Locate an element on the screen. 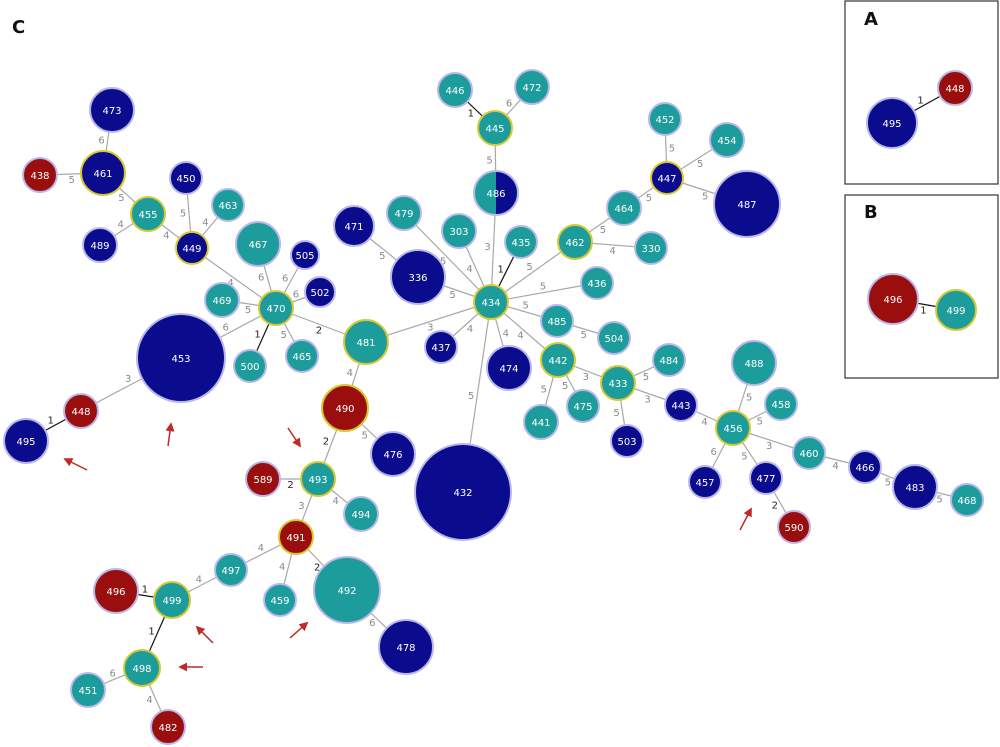 The width and height of the screenshot is (1000, 747). node-label: 438 is located at coordinates (39, 176).